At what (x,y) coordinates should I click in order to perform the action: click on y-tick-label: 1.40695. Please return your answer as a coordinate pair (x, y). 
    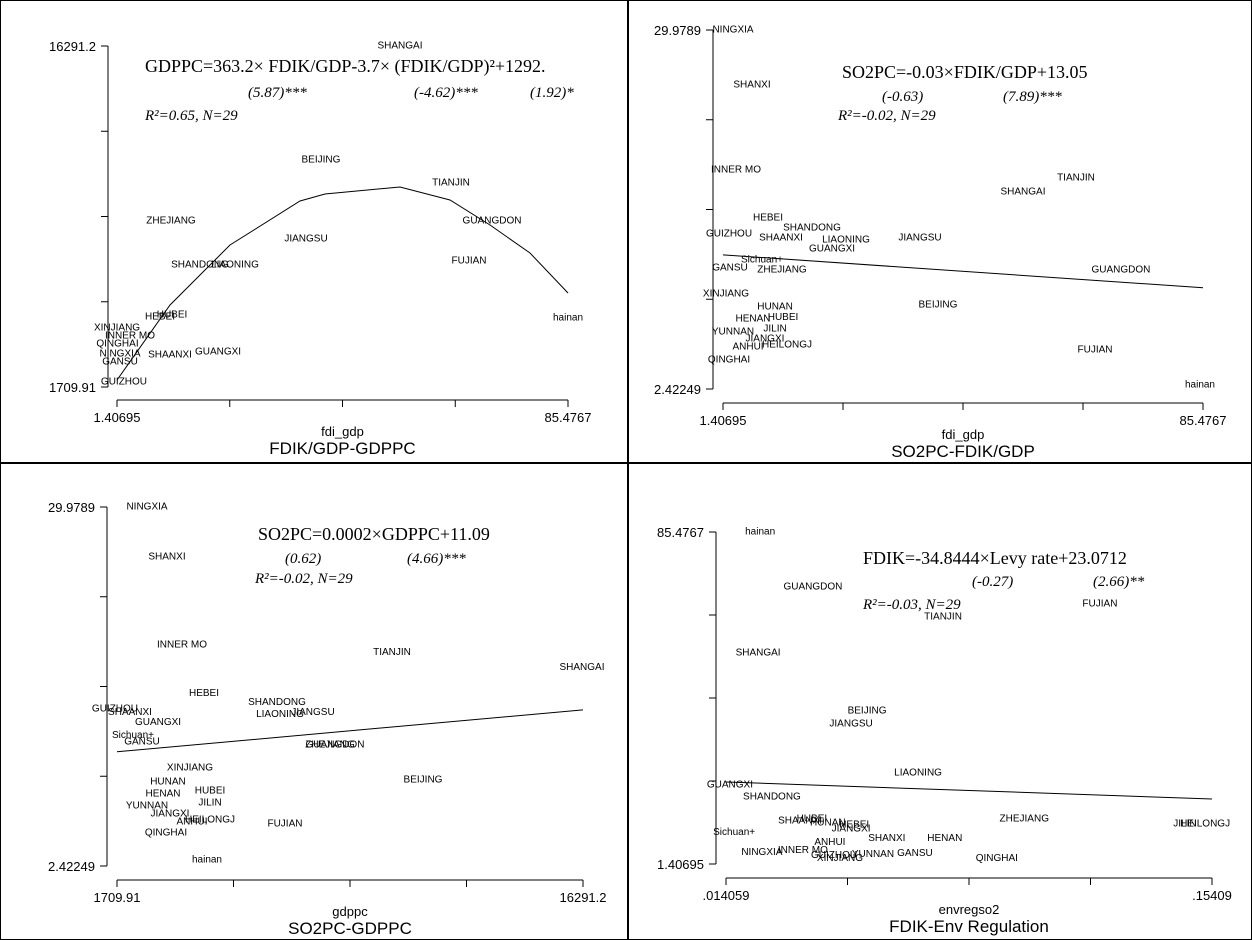
    Looking at the image, I should click on (680, 864).